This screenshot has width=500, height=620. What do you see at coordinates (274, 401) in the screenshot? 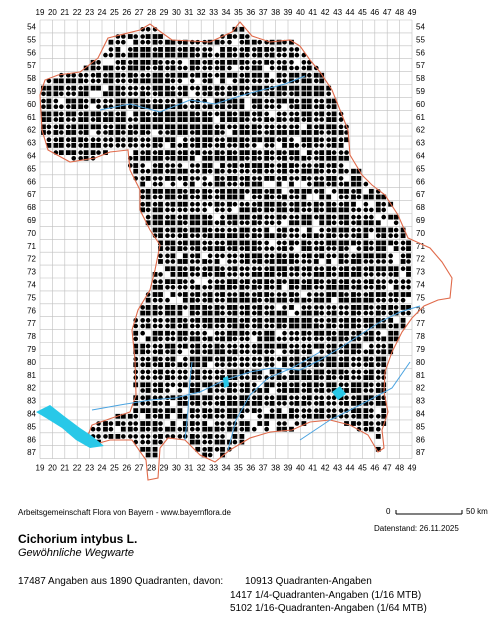
I see `river-isar` at bounding box center [274, 401].